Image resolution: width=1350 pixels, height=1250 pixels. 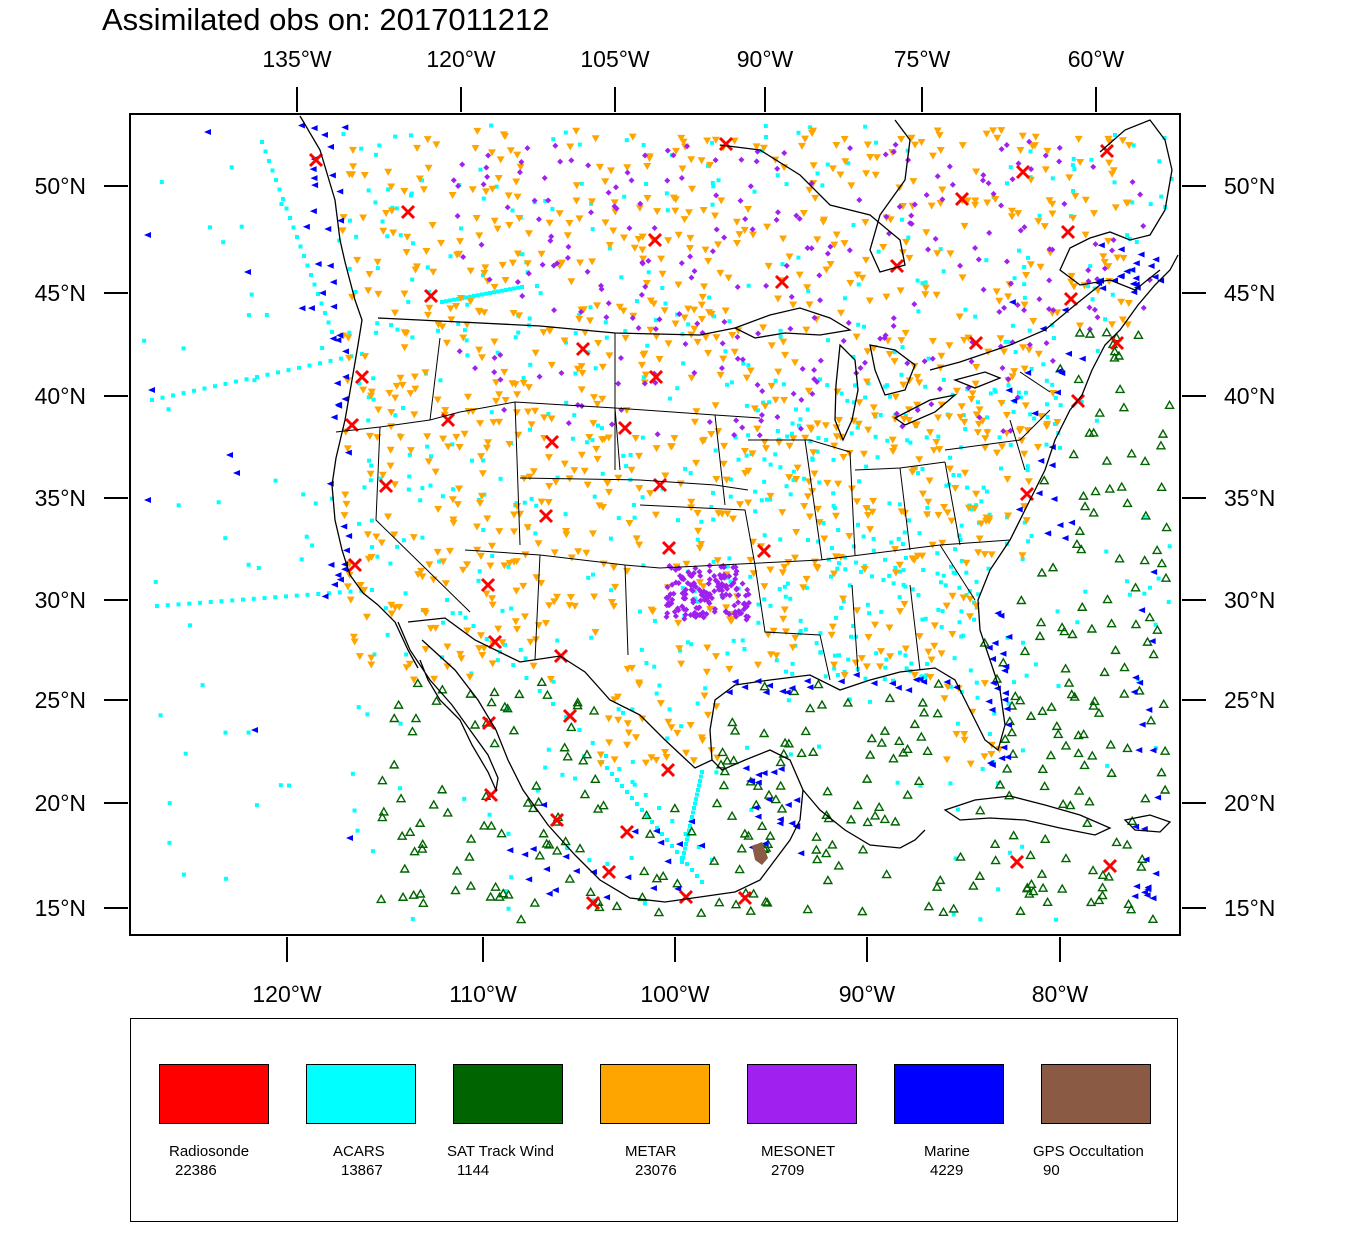 I want to click on legend-name: SAT Track Wind, so click(x=500, y=1151).